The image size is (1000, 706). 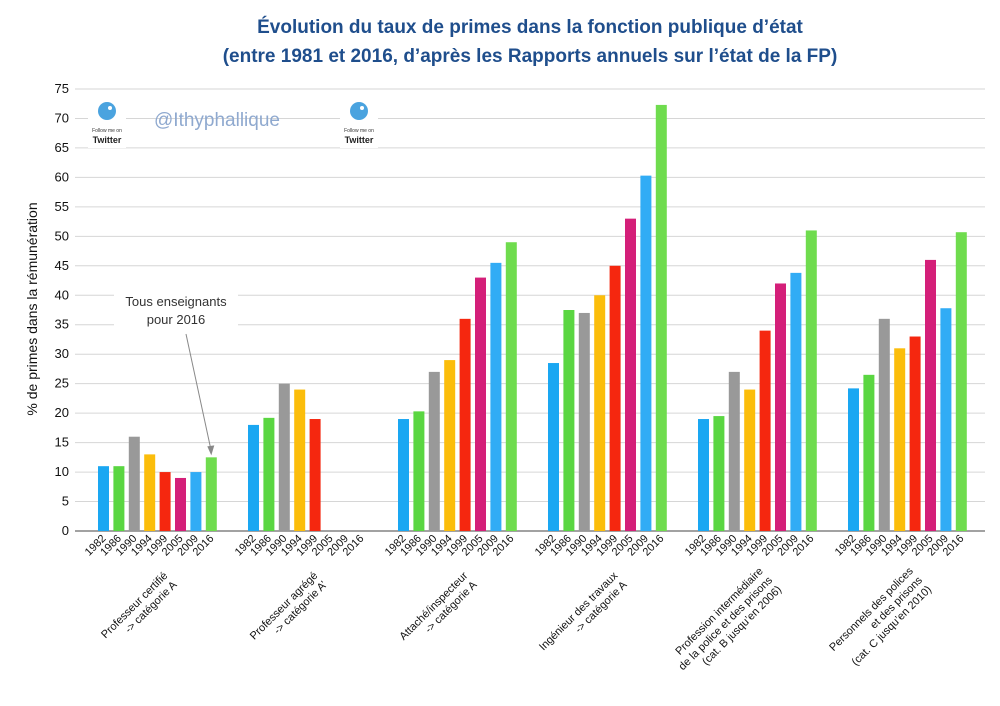 What do you see at coordinates (62, 383) in the screenshot?
I see `y-tick-label: 25` at bounding box center [62, 383].